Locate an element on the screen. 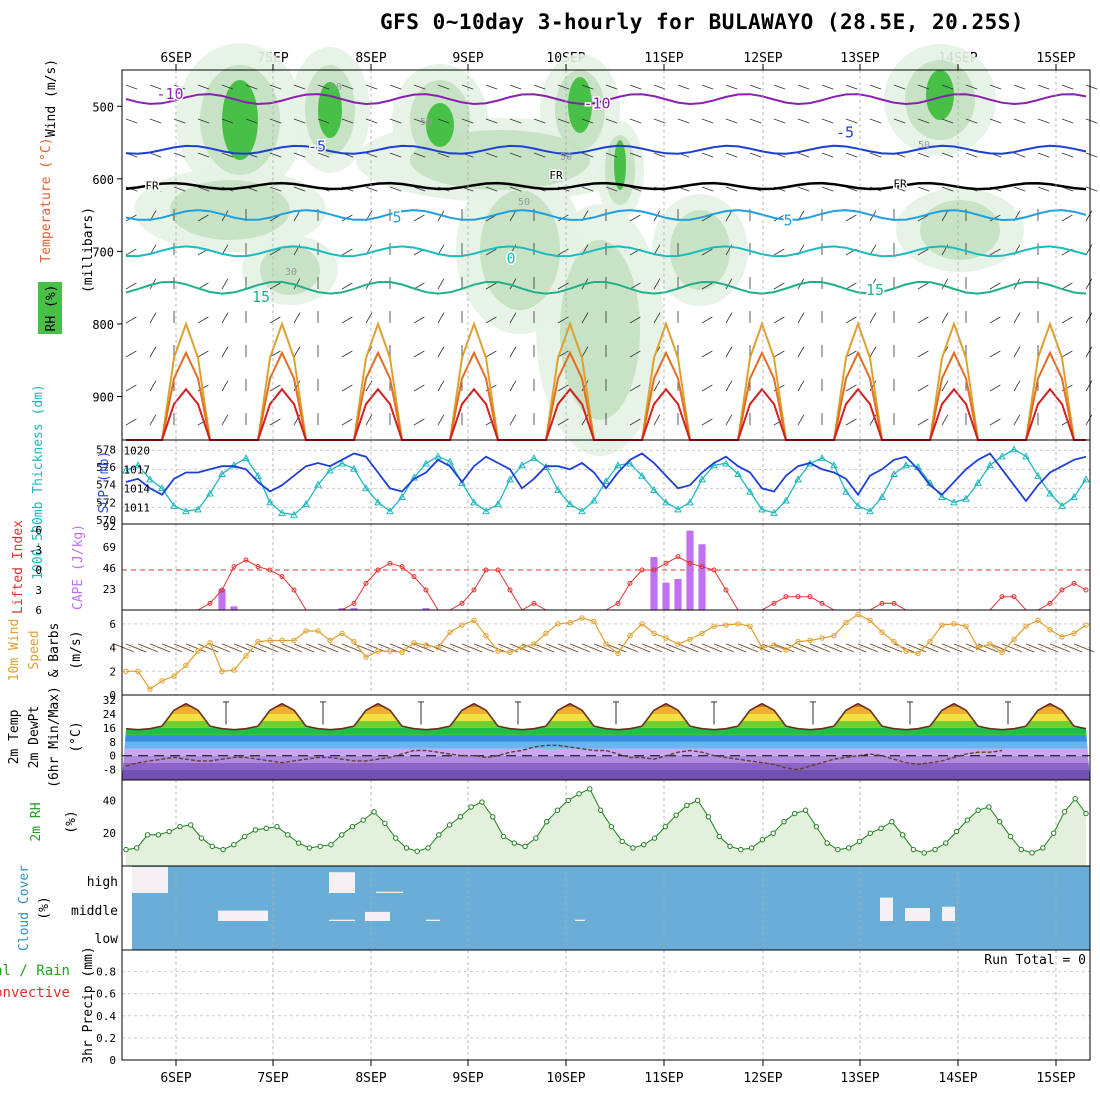 The image size is (1100, 1100). run-total-label: Run Total = 0 is located at coordinates (1035, 960).